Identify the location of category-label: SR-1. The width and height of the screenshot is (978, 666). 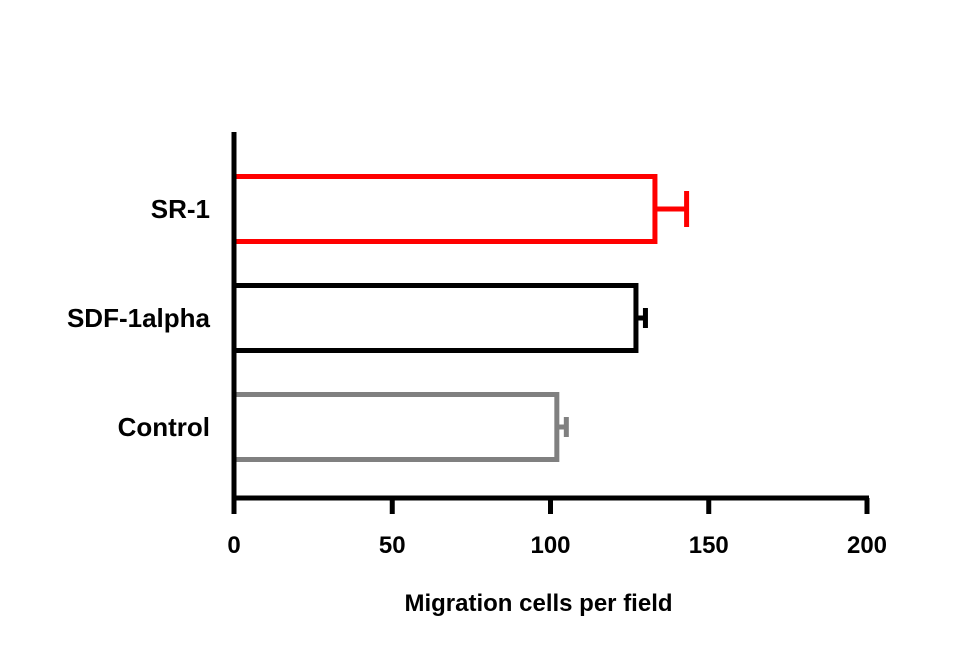
(180, 209).